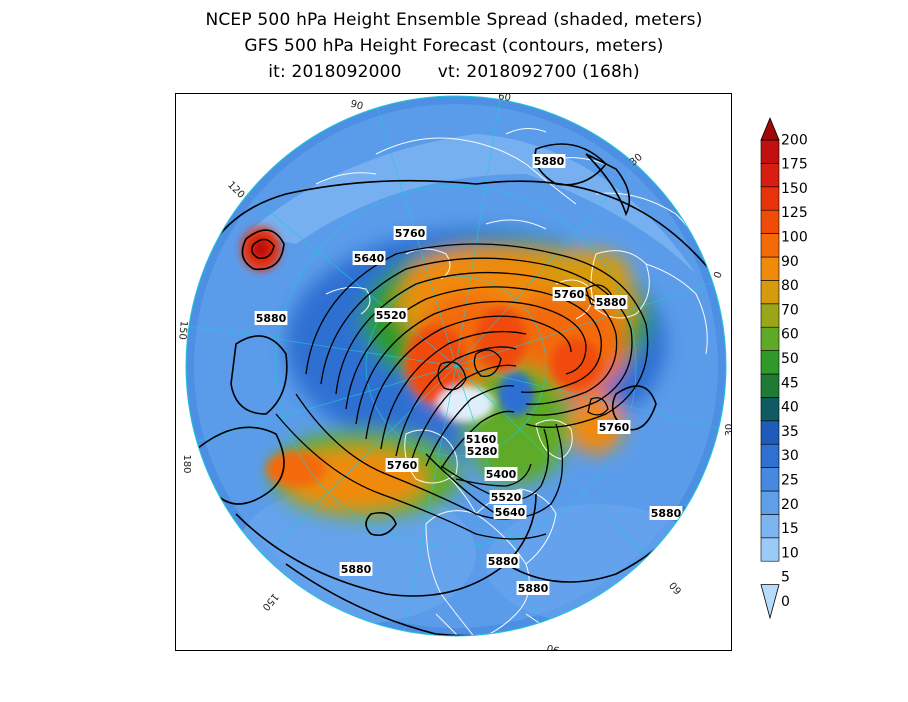  Describe the element at coordinates (235, 190) in the screenshot. I see `longitude-label: 120` at that location.